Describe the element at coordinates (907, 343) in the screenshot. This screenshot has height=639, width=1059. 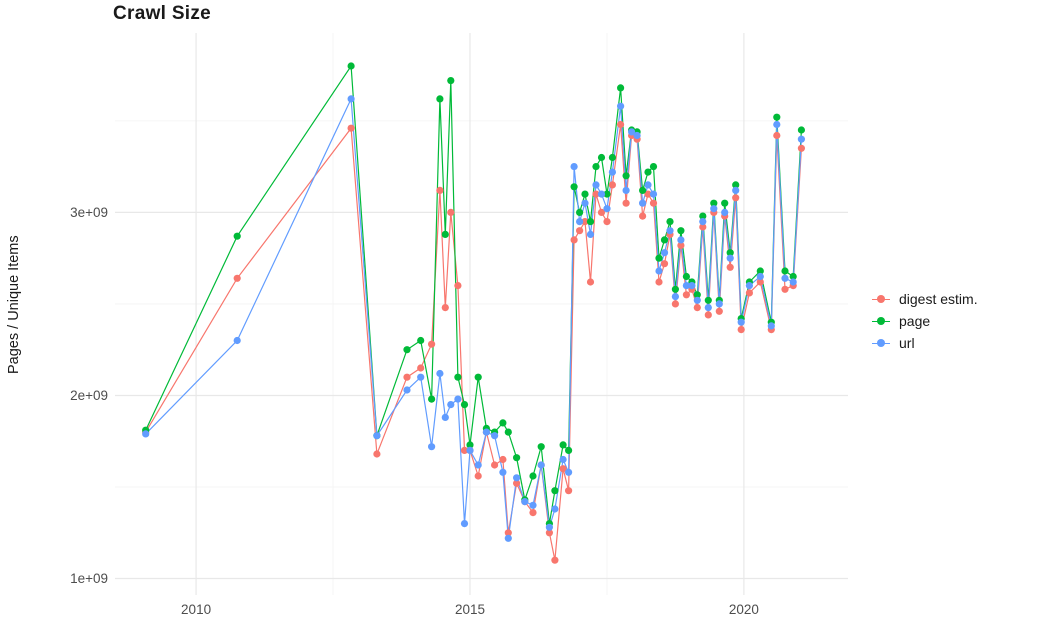
I see `legend-label-url: url` at that location.